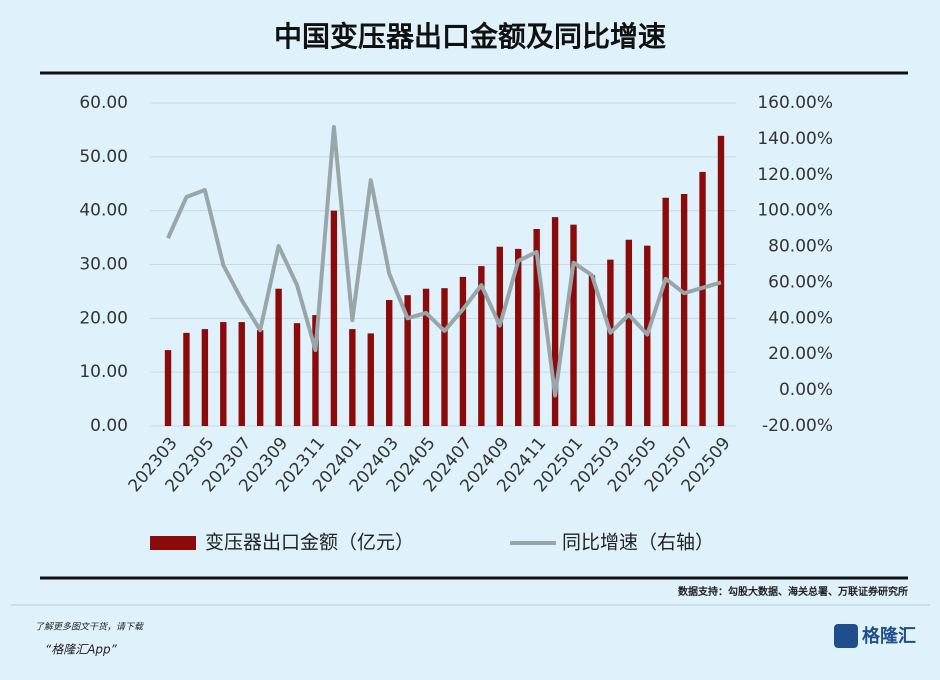  What do you see at coordinates (103, 103) in the screenshot?
I see `y-tick-label: 60.00` at bounding box center [103, 103].